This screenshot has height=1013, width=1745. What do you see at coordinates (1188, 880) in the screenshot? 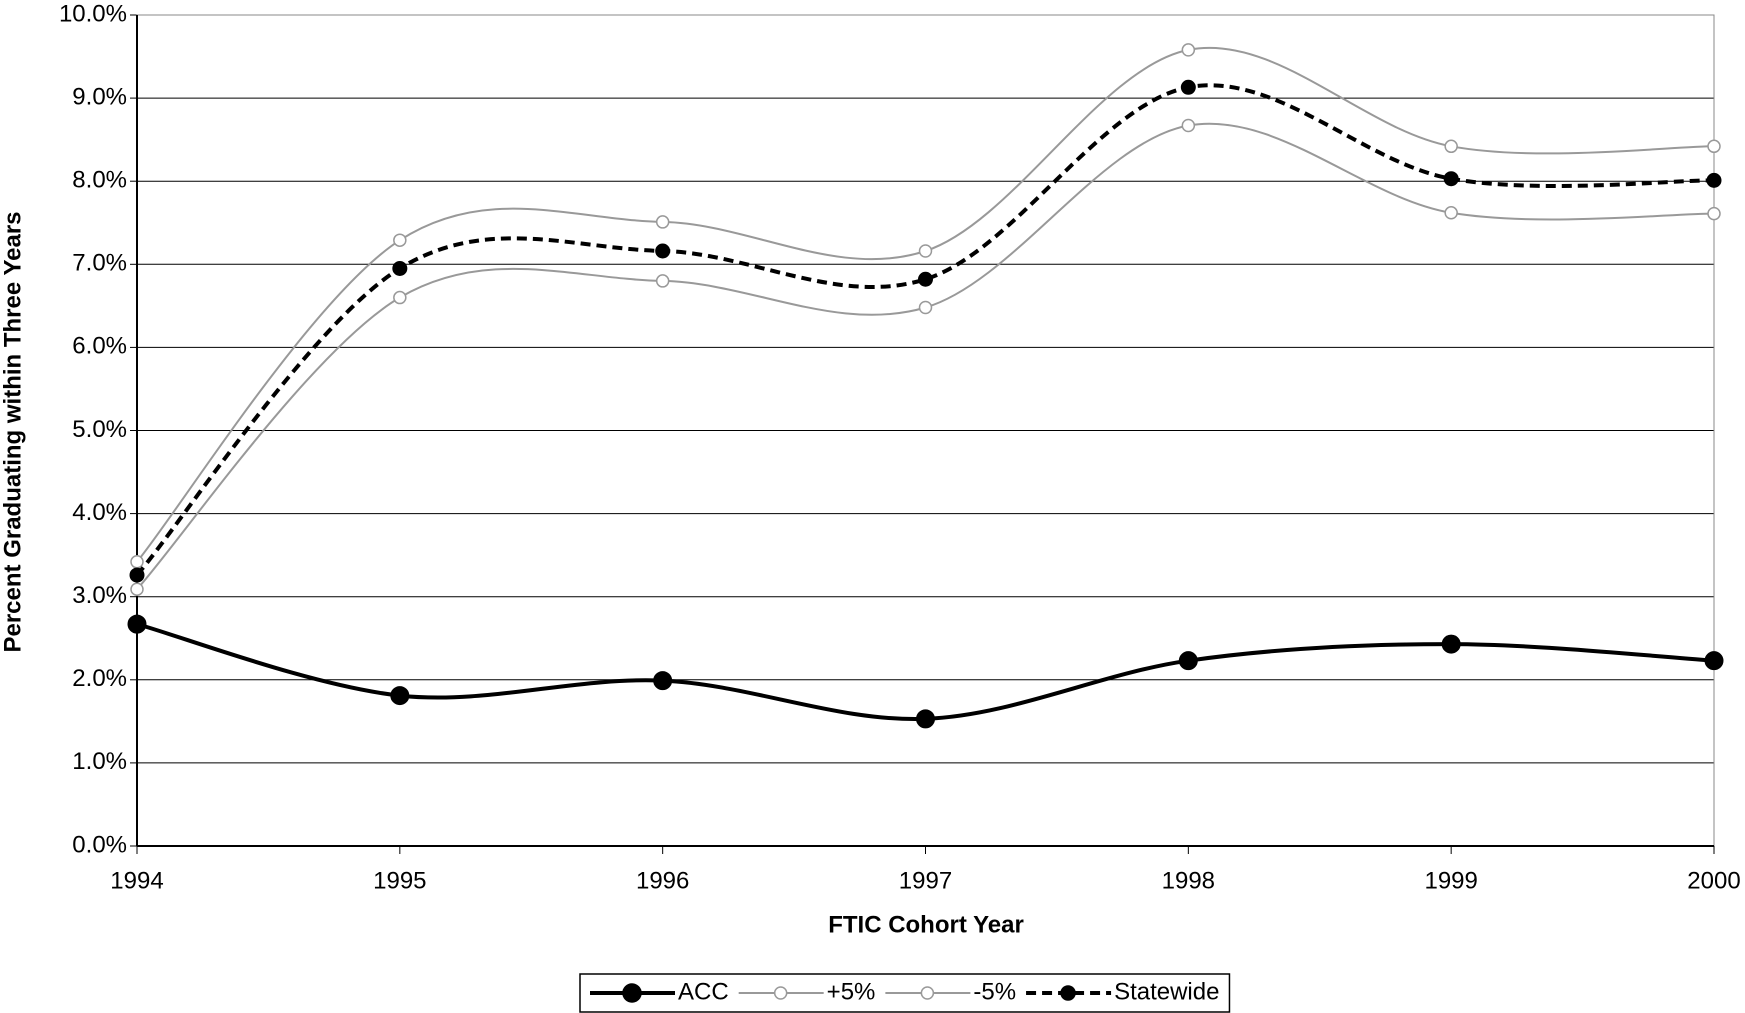
I see `x-tick-label: 1998` at bounding box center [1188, 880].